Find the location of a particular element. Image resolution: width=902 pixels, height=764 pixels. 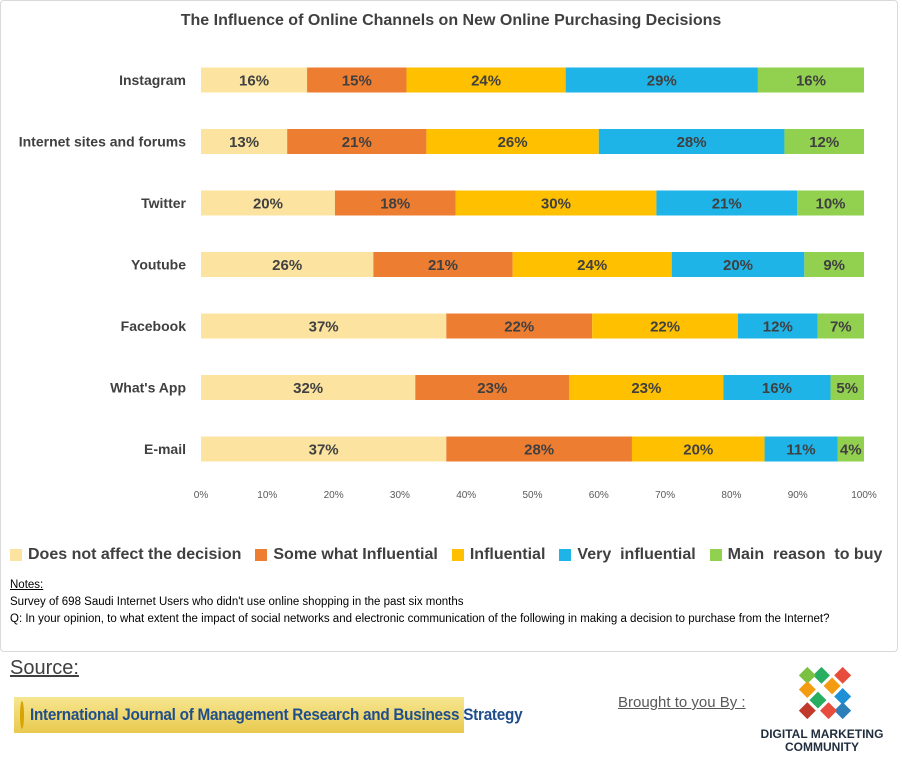

data-label: 10% is located at coordinates (830, 204).